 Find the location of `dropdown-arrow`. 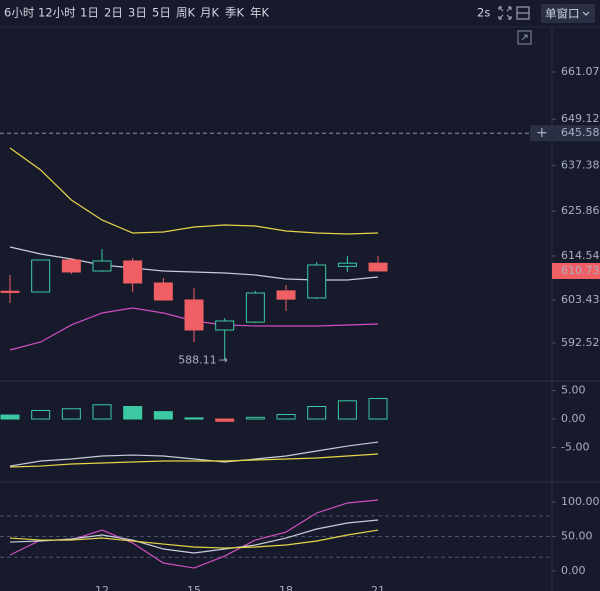

dropdown-arrow is located at coordinates (586, 13).